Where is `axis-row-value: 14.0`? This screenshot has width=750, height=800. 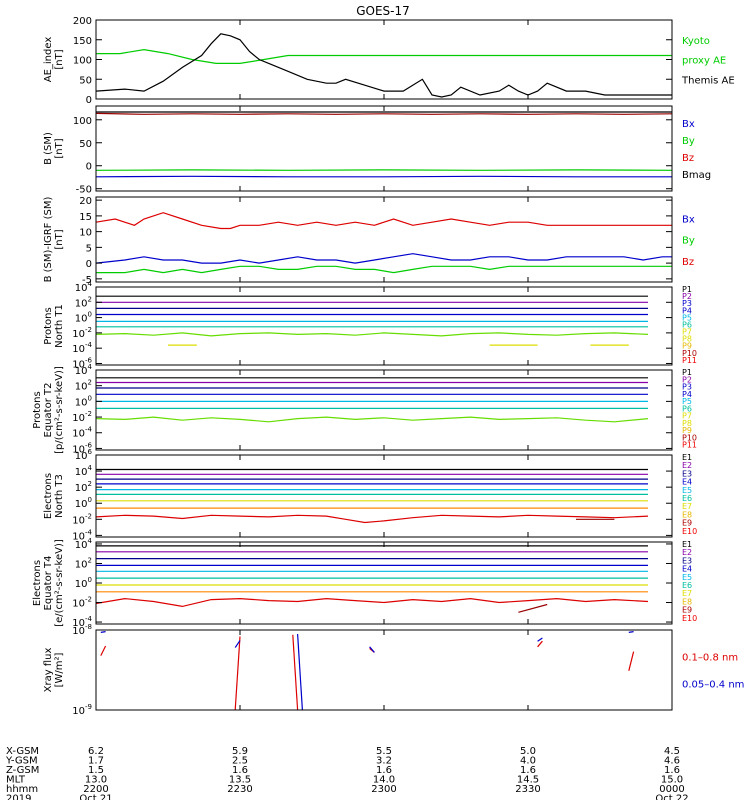 axis-row-value: 14.0 is located at coordinates (384, 780).